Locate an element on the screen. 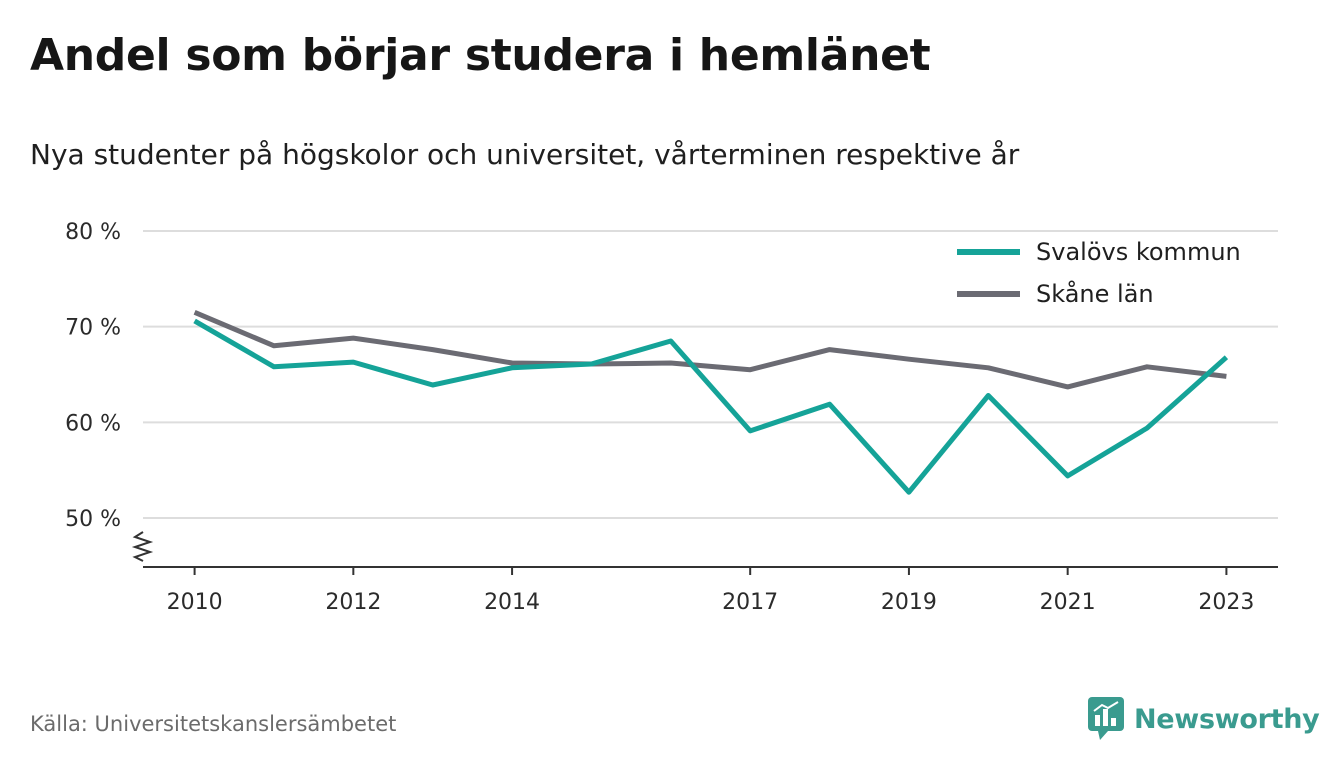 This screenshot has height=771, width=1340. brand-name: Newsworthy is located at coordinates (1227, 719).